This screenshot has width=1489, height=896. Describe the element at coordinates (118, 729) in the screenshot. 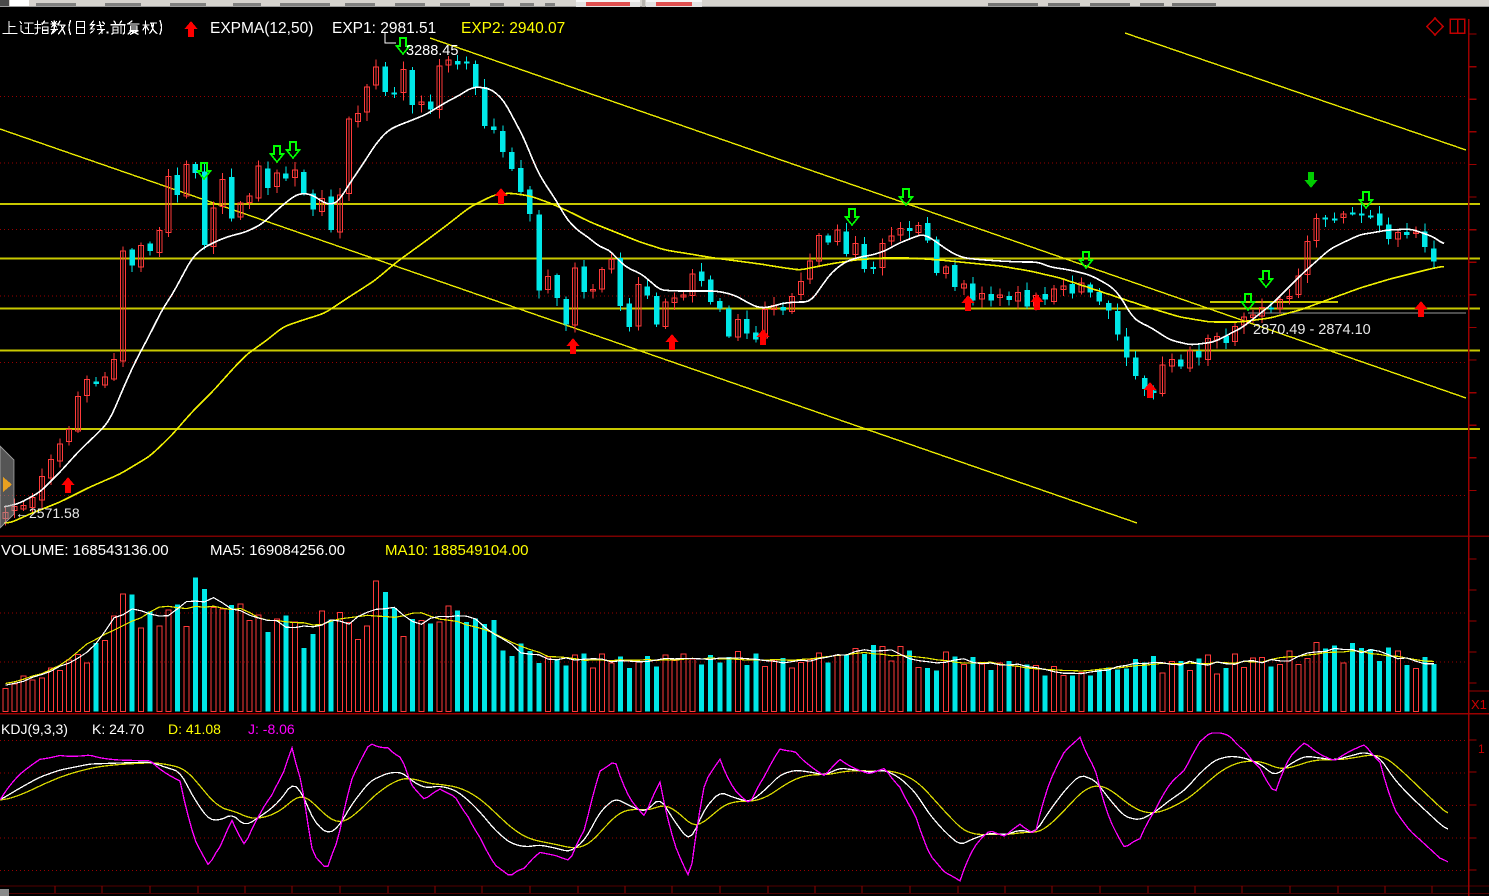

I see `svg-text: K: 24.70` at that location.